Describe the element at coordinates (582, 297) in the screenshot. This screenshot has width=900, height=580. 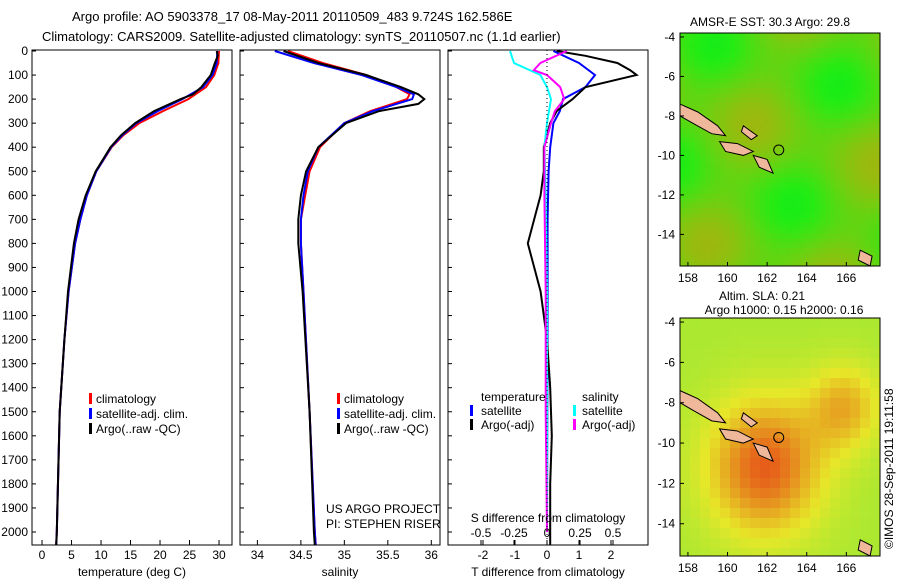
I see `series-line-t-argo-adj-` at that location.